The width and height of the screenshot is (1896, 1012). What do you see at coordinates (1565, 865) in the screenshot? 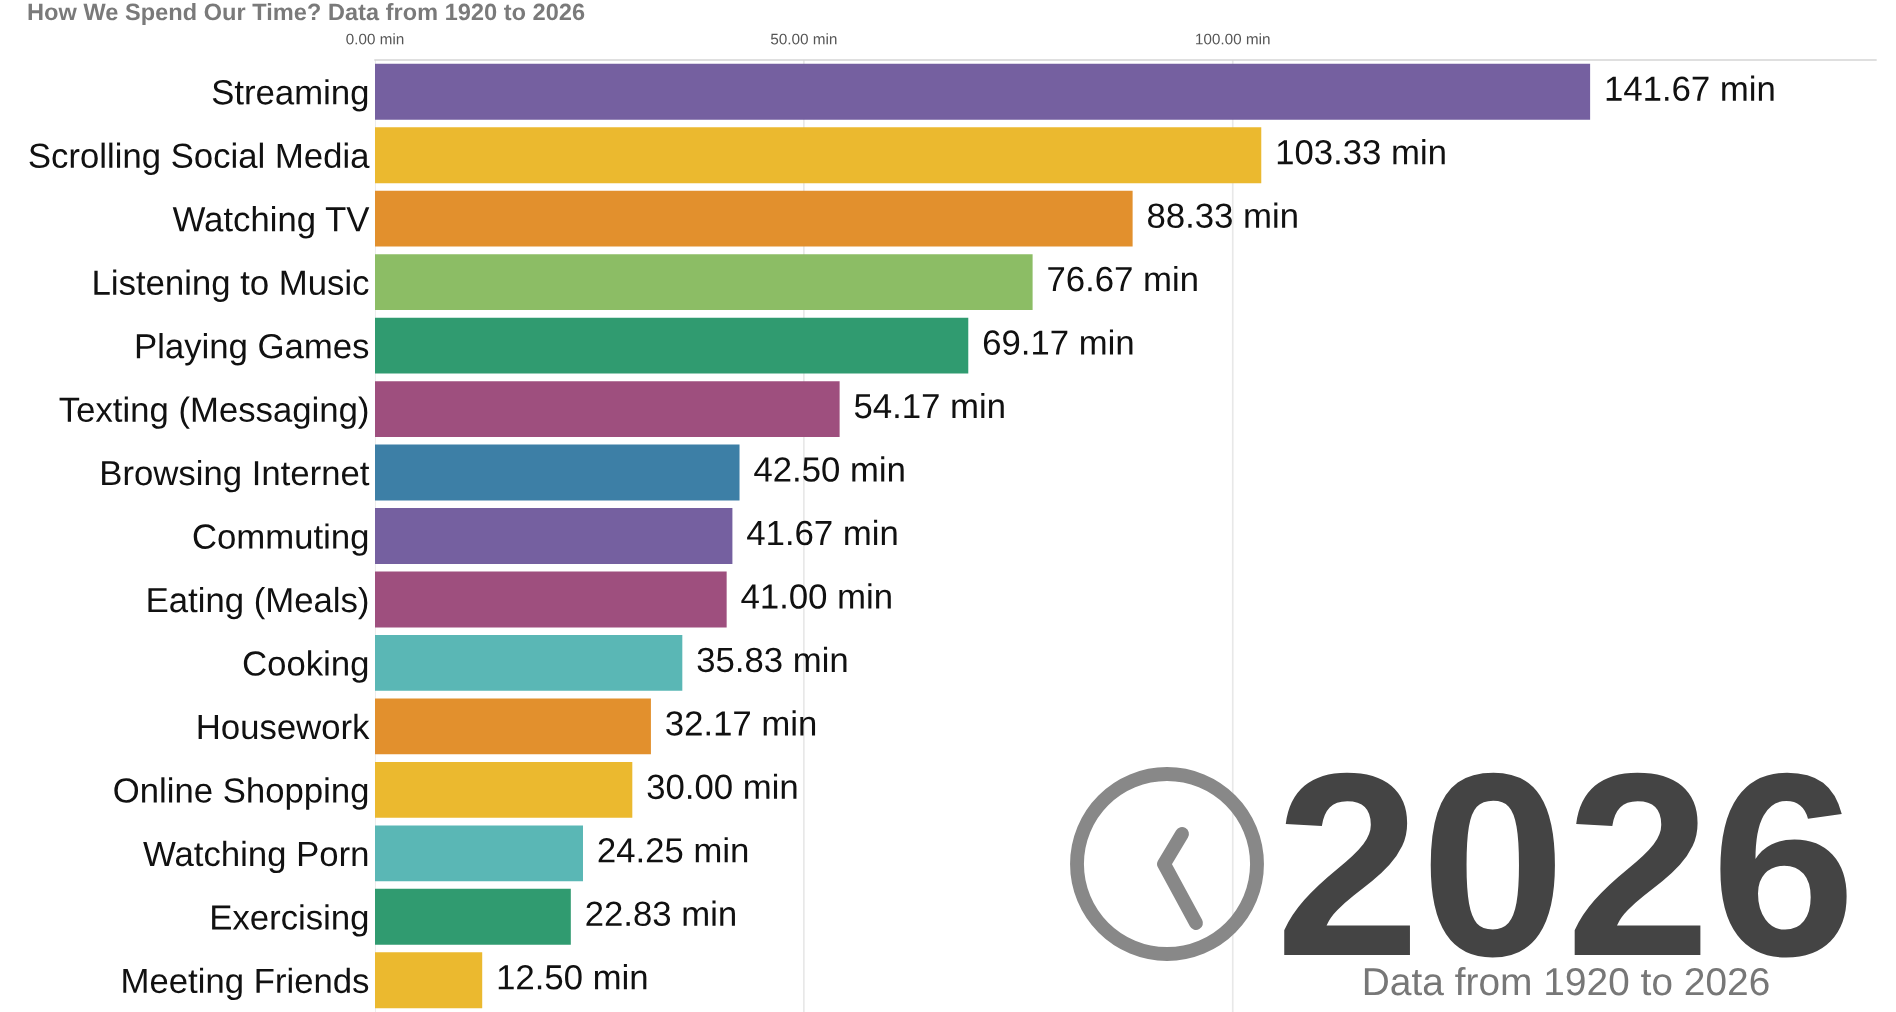
I see `annotation: 2026` at bounding box center [1565, 865].